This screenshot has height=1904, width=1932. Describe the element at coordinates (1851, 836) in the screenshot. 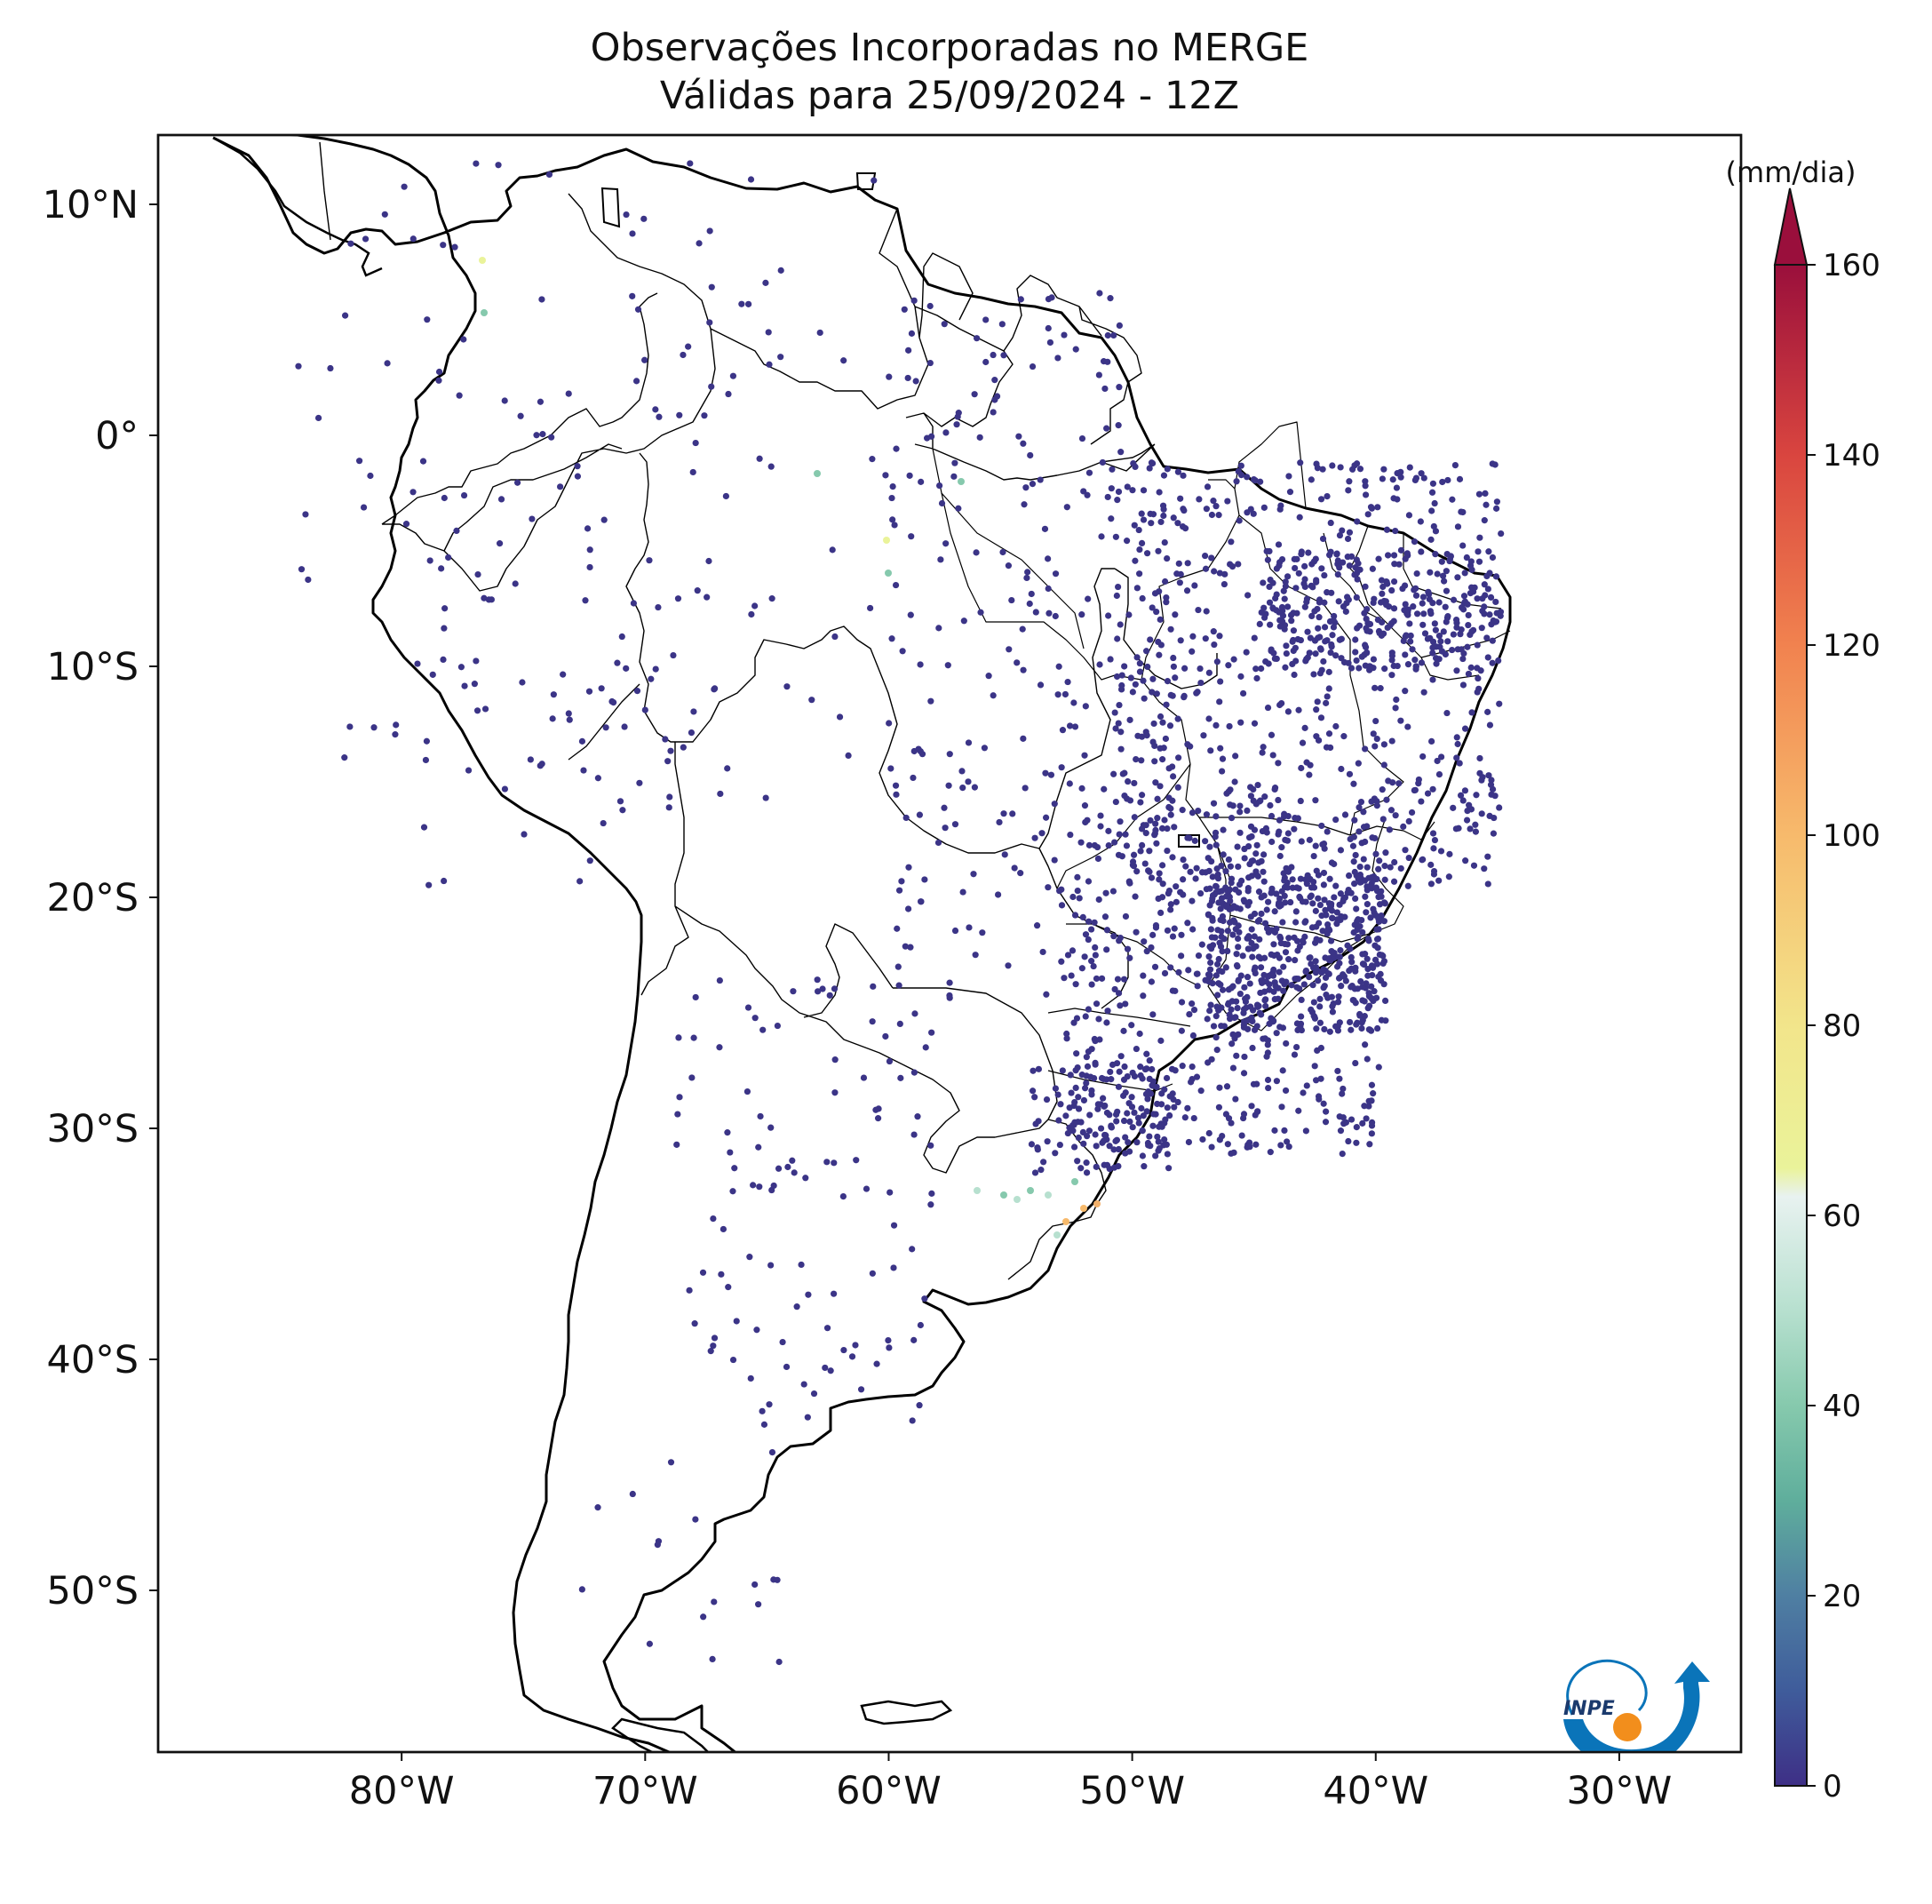

I see `colorbar-tick-label: 100` at that location.